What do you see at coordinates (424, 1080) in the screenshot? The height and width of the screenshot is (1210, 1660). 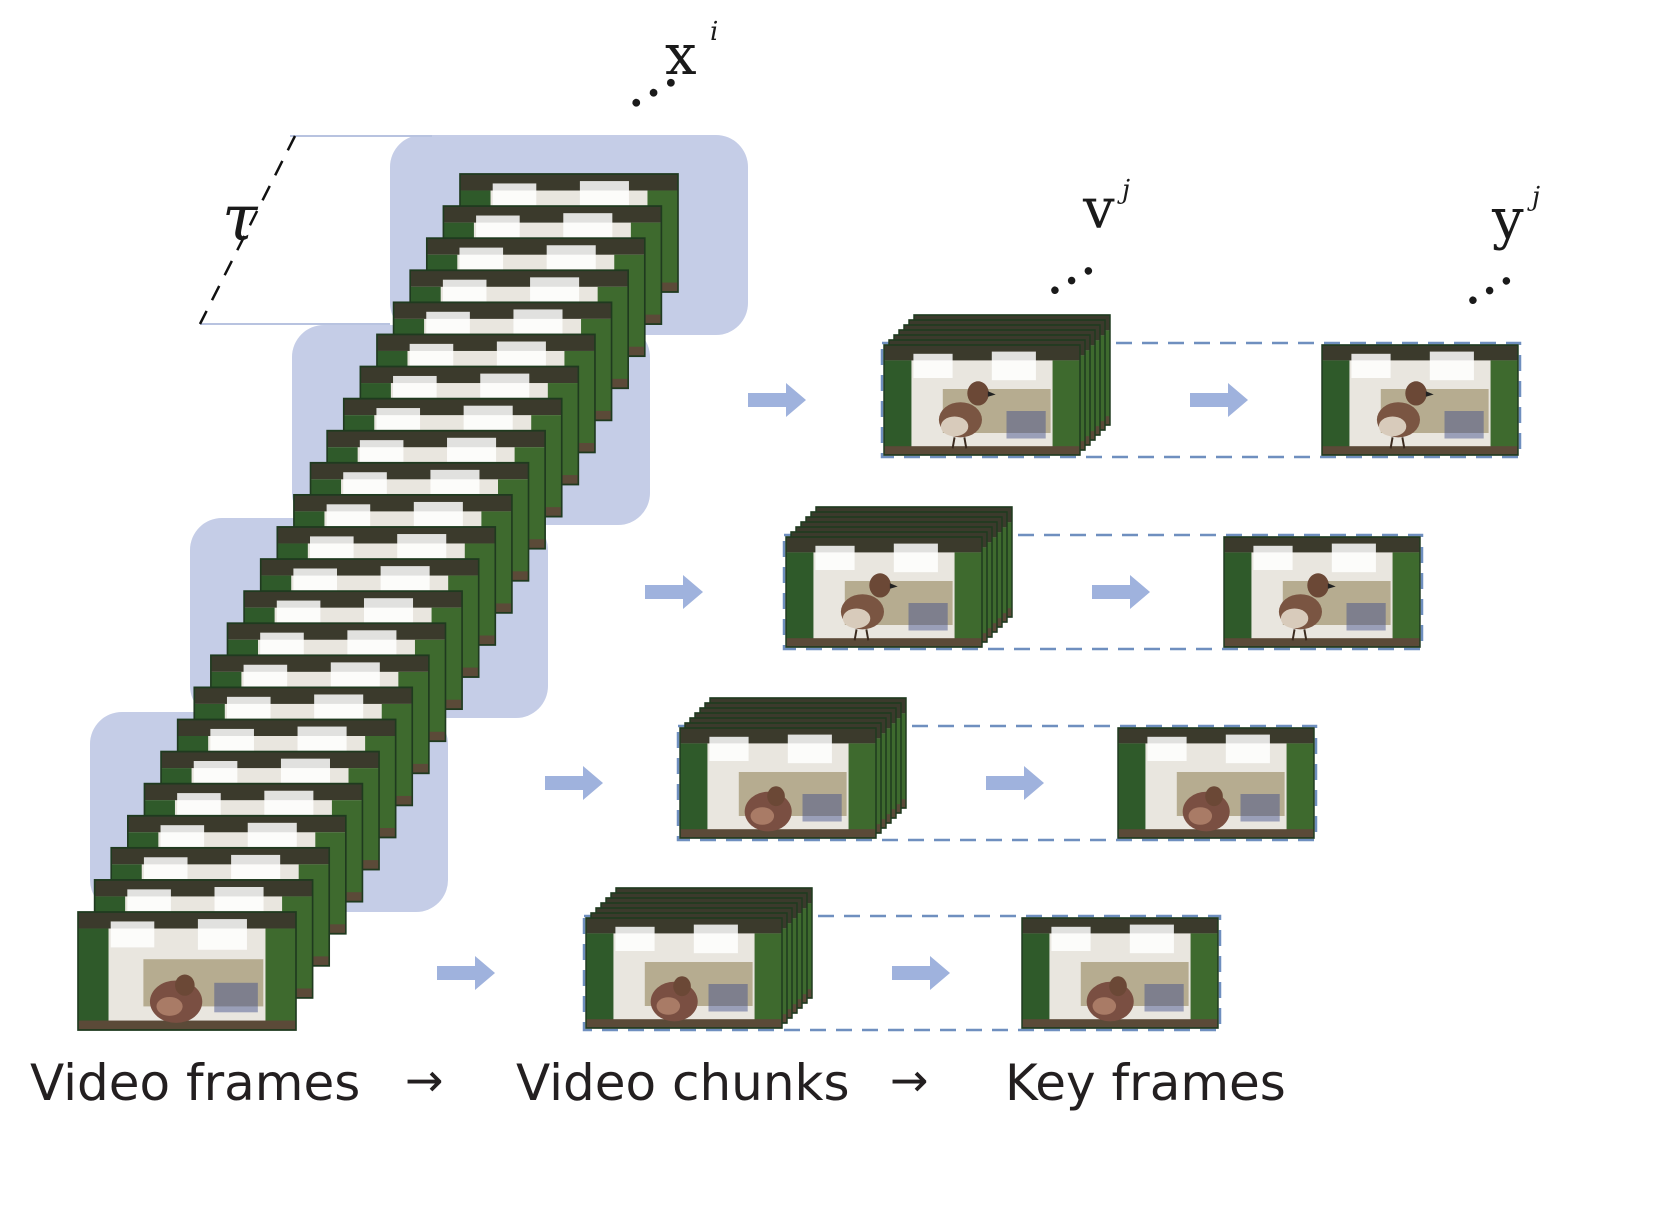 I see `caption-arrow-1: →` at bounding box center [424, 1080].